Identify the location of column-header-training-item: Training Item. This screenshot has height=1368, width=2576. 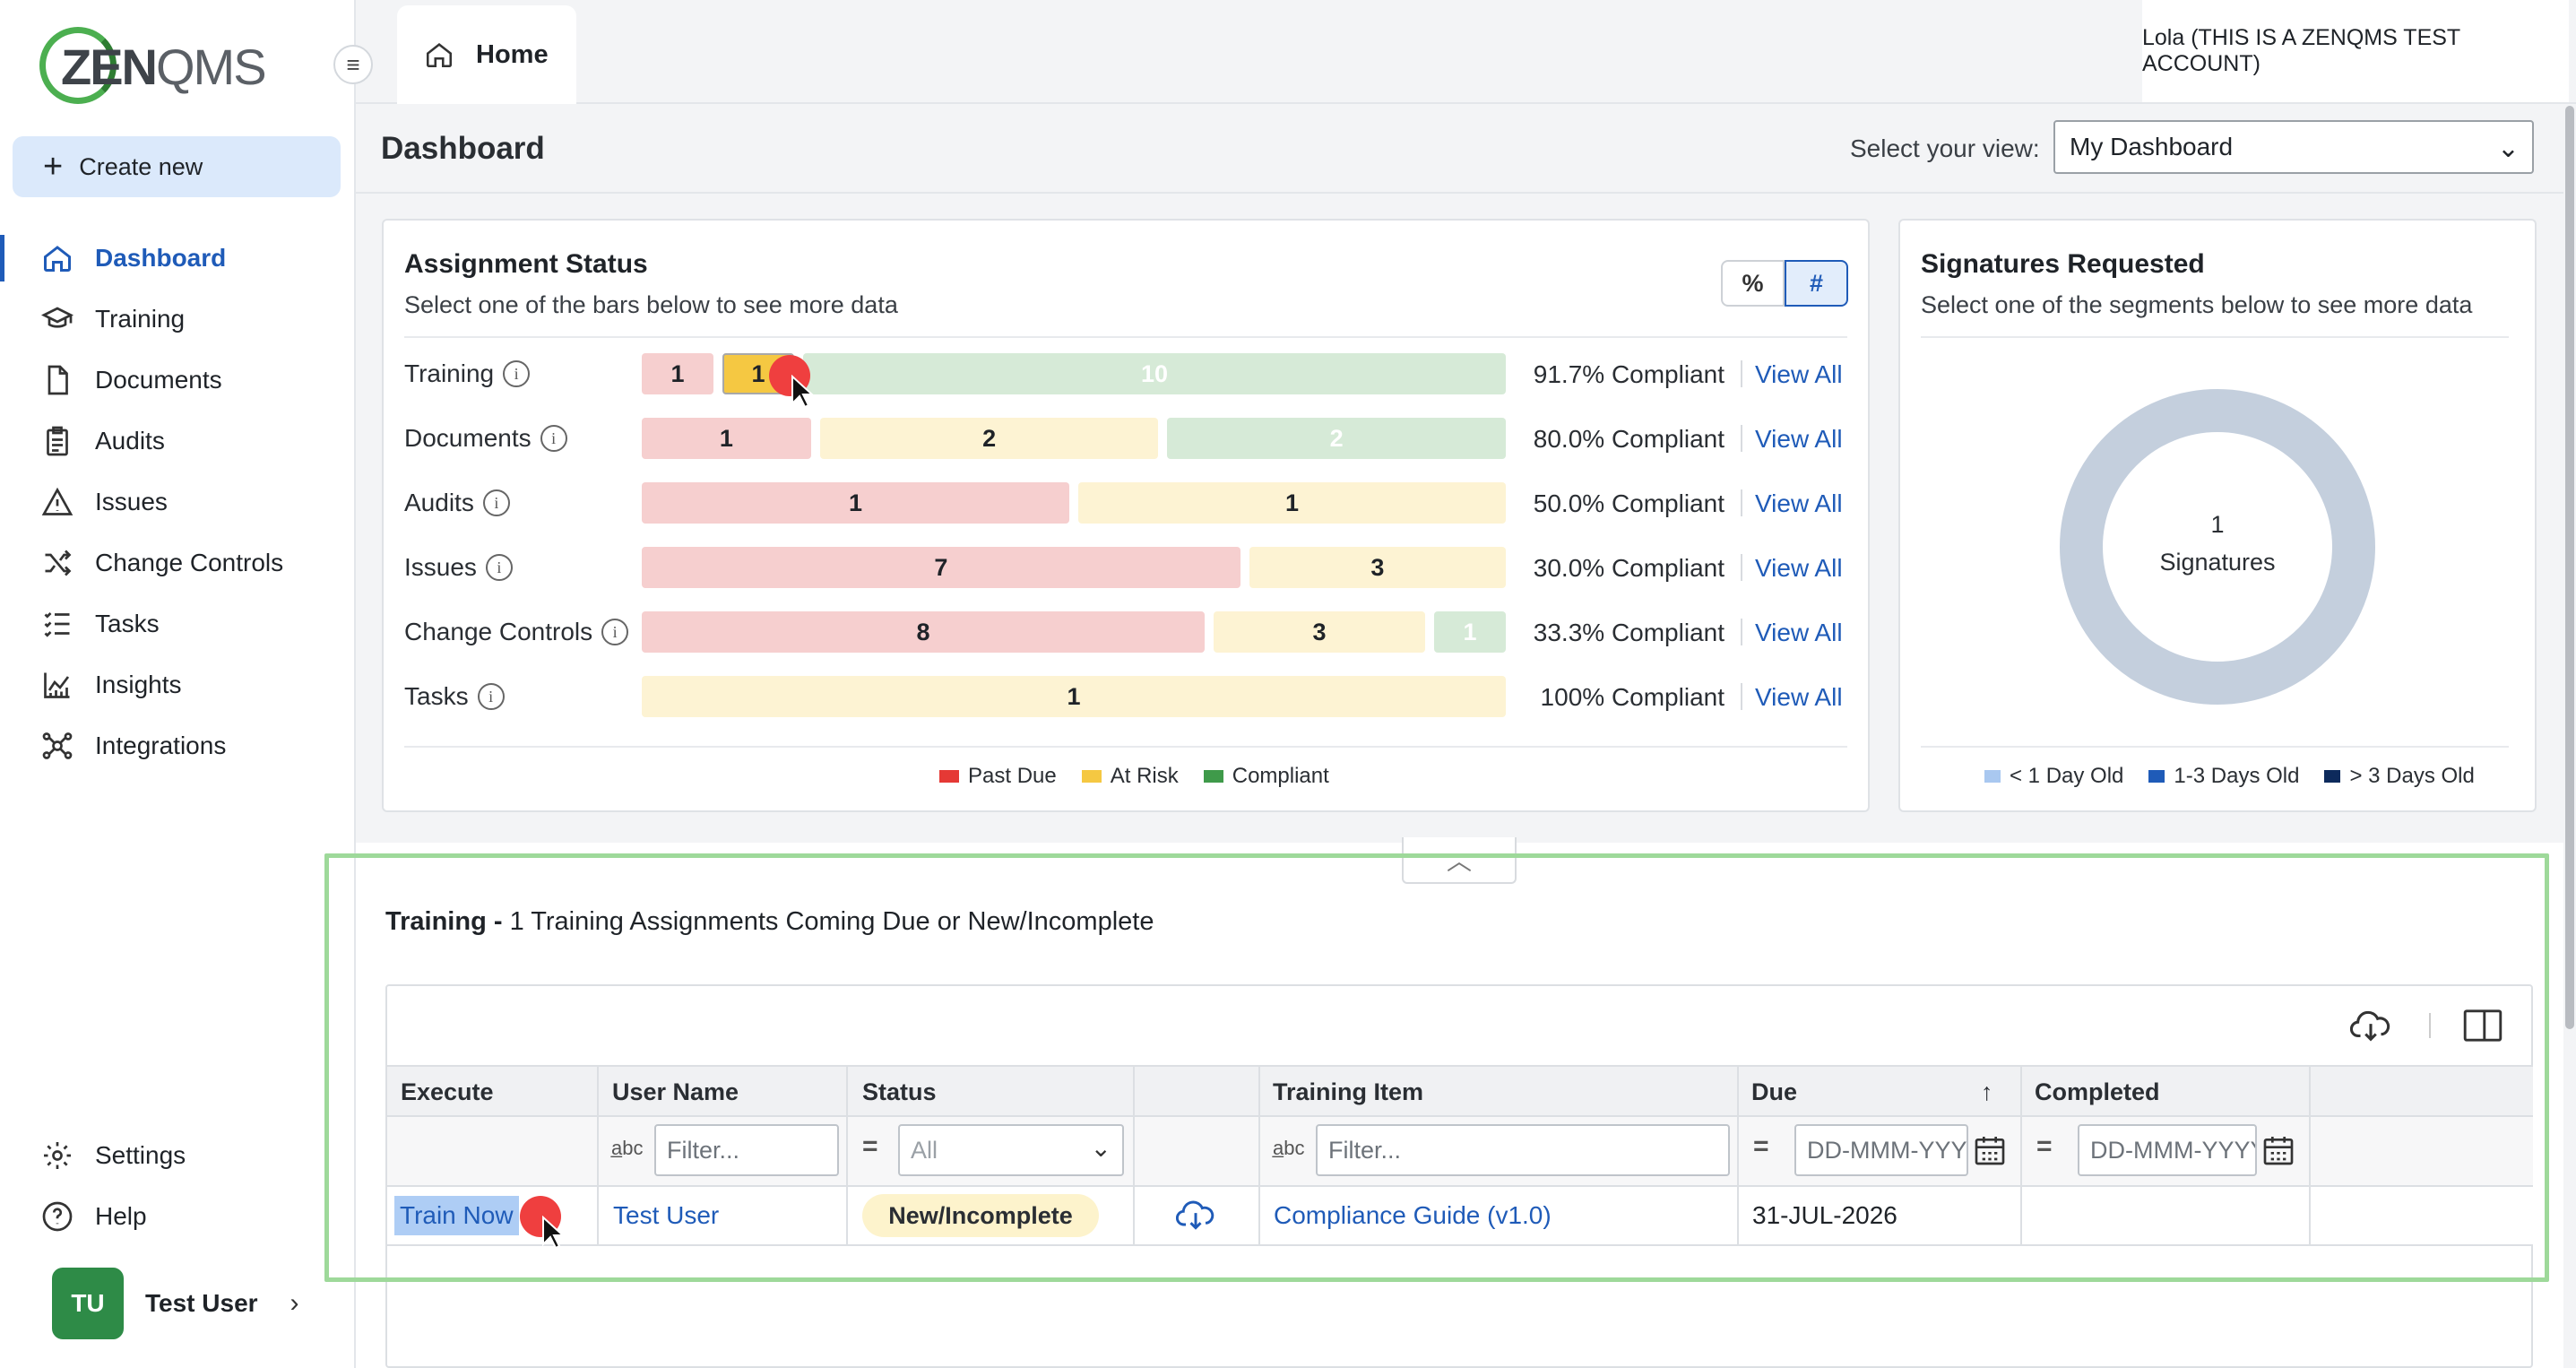
(1348, 1091).